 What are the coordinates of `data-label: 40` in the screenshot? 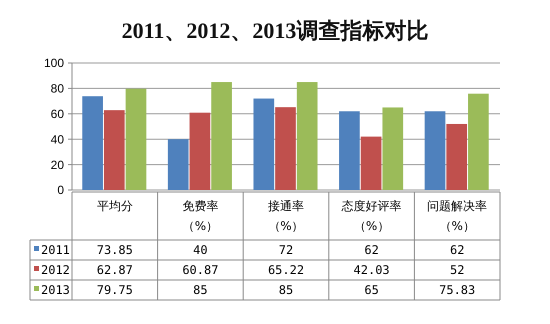 It's located at (200, 250).